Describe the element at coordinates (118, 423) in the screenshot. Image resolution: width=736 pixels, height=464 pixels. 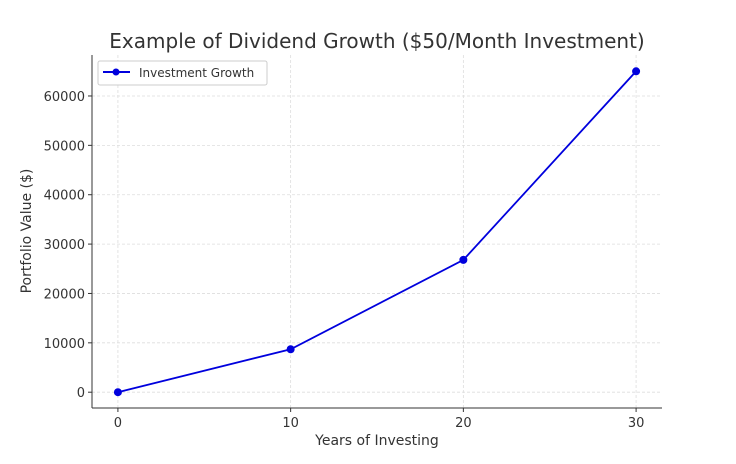
I see `x-tick-label: 0` at that location.